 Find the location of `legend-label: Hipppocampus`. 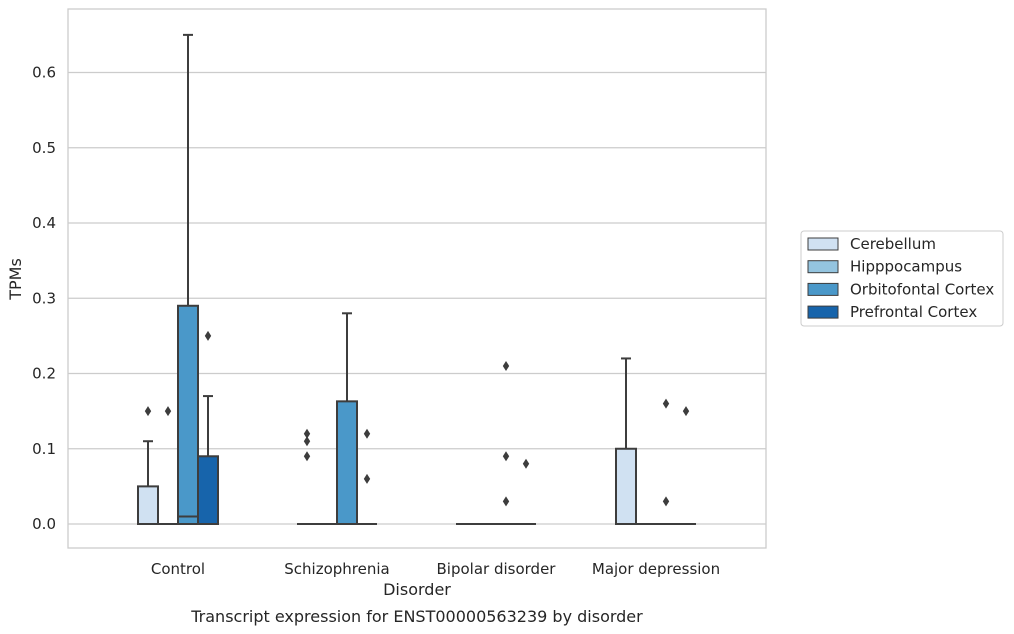

legend-label: Hipppocampus is located at coordinates (906, 267).